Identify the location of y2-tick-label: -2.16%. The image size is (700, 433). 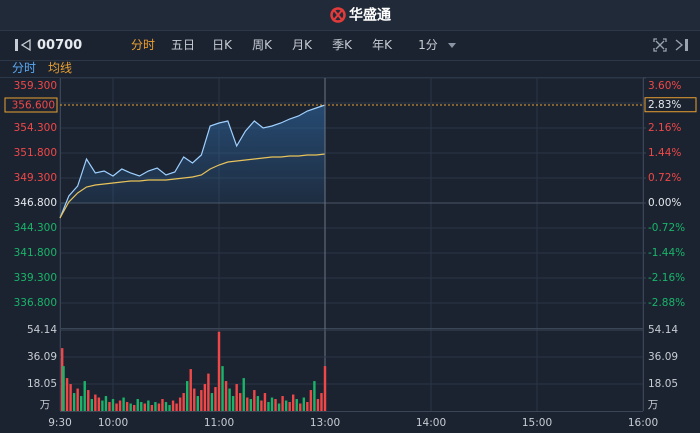
(666, 278).